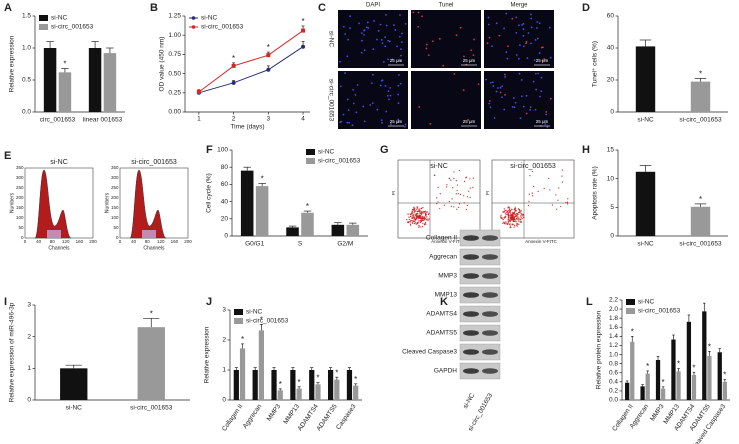 This screenshot has height=444, width=739. What do you see at coordinates (429, 352) in the screenshot?
I see `protein-label: Cleaved Caspase3` at bounding box center [429, 352].